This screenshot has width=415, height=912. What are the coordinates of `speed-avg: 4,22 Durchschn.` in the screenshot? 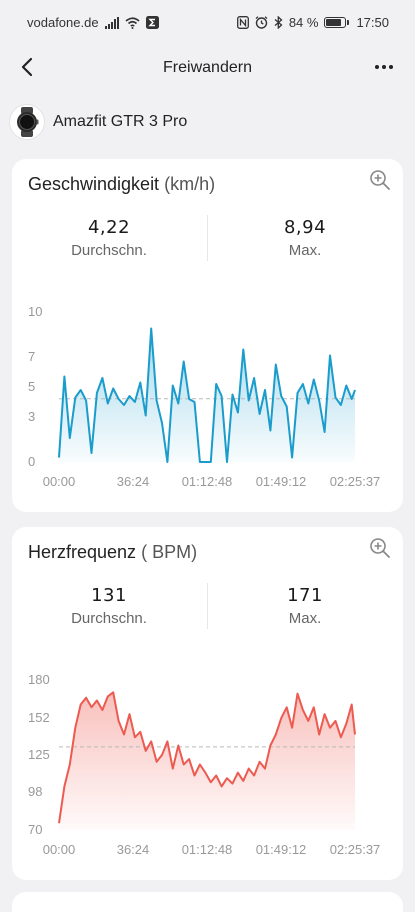 It's located at (109, 238).